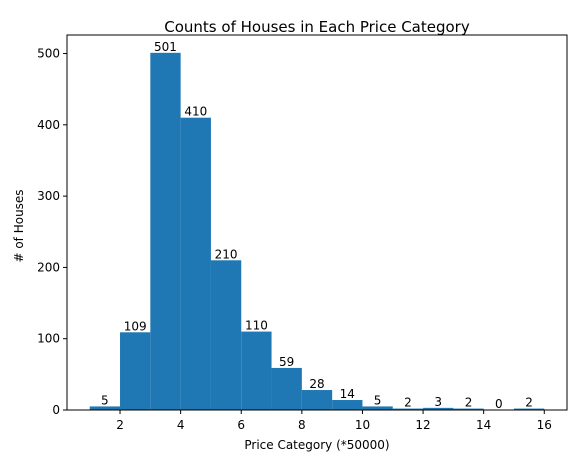  Describe the element at coordinates (529, 403) in the screenshot. I see `bar-label-15: 2` at that location.